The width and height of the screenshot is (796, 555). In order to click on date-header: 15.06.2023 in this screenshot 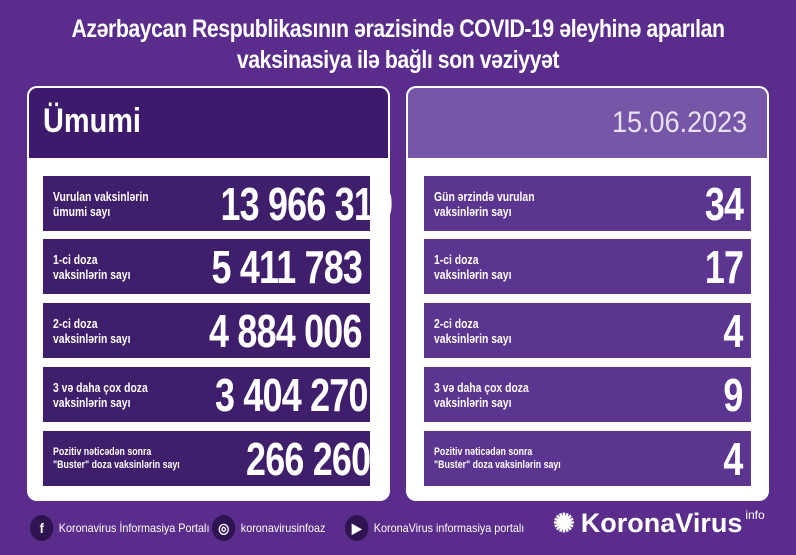, I will do `click(679, 122)`.